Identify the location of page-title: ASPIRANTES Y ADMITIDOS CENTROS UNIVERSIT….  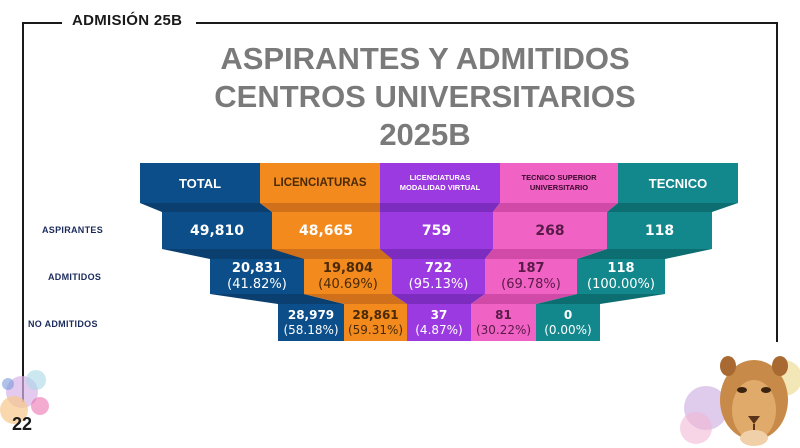
(425, 97).